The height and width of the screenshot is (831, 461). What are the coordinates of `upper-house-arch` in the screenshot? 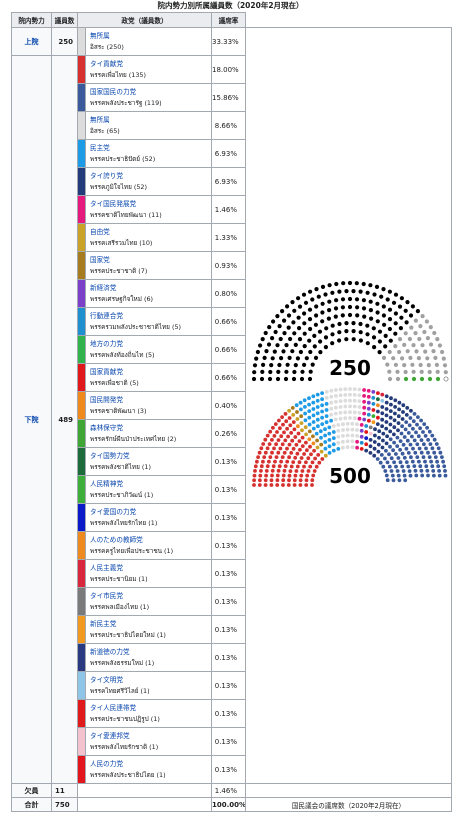 It's located at (350, 331).